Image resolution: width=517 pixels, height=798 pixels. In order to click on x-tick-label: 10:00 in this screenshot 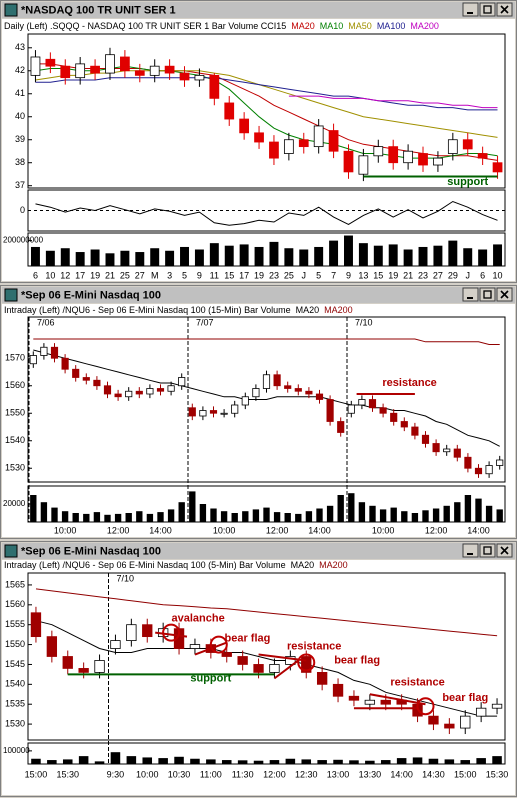, I will do `click(65, 530)`.